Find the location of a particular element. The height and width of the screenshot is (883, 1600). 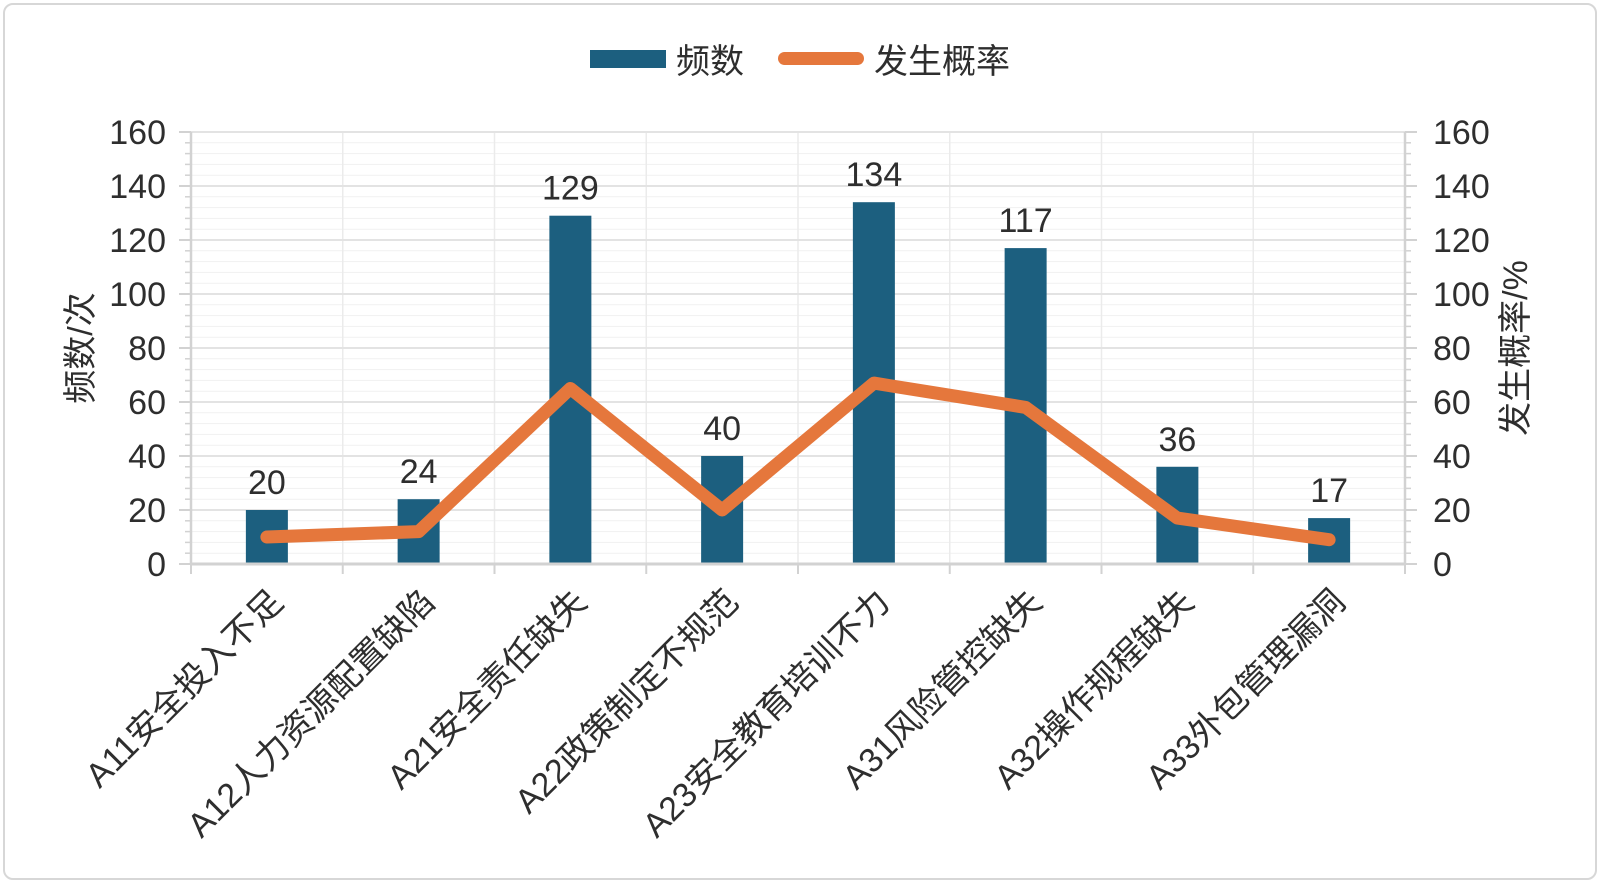

bar-data-label: 36 is located at coordinates (1177, 440).